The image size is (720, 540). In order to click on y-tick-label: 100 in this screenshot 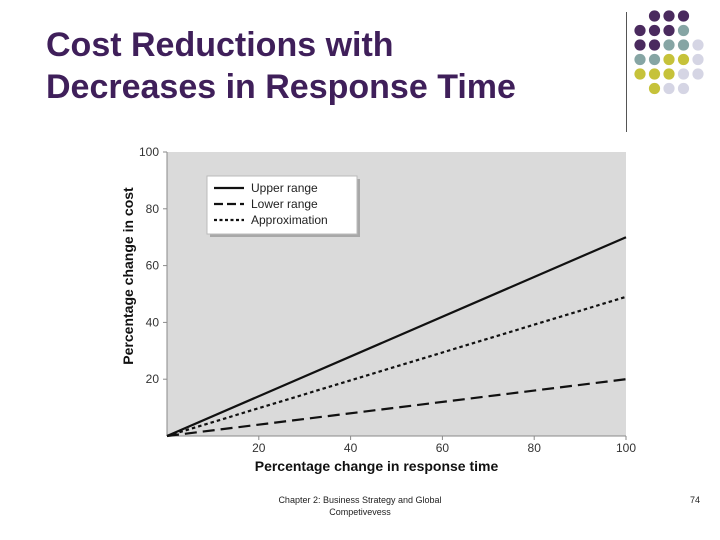, I will do `click(149, 152)`.